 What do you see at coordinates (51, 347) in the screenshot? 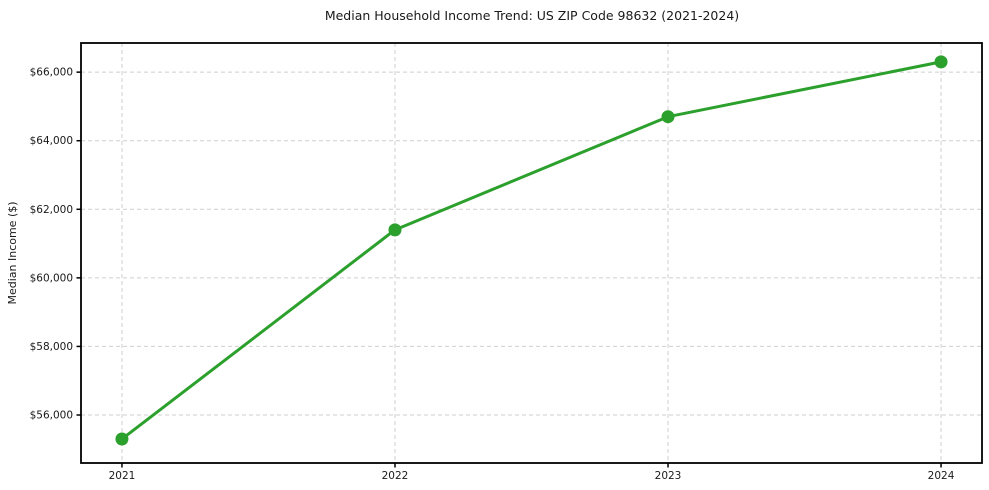
I see `y-tick-label: $58,000` at bounding box center [51, 347].